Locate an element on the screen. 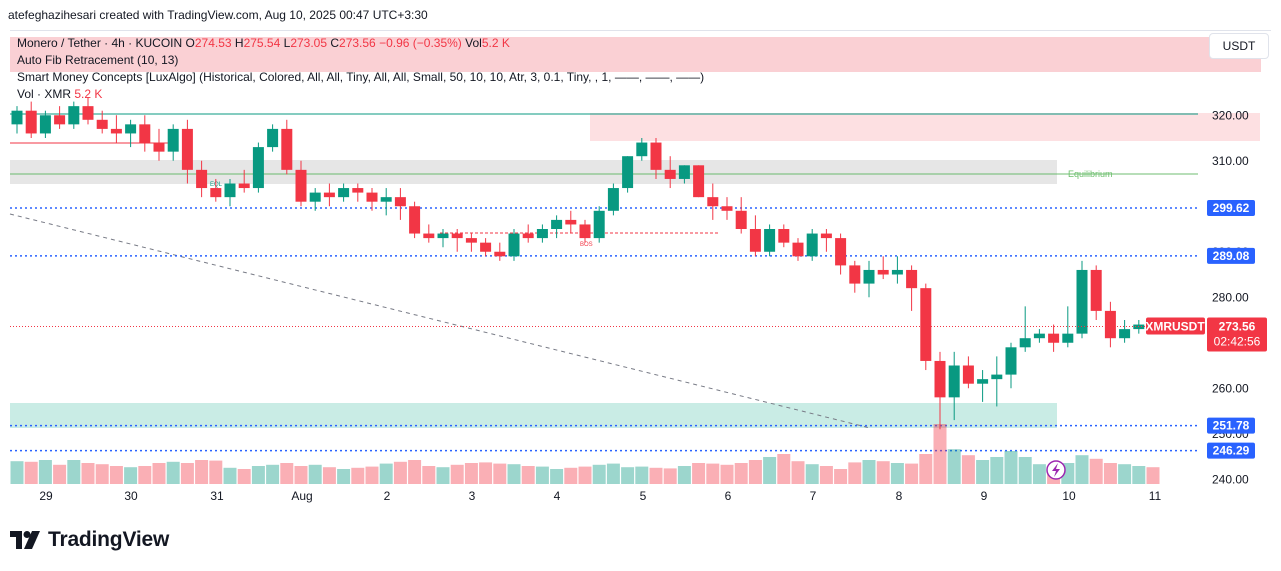  supply-zone is located at coordinates (925, 127).